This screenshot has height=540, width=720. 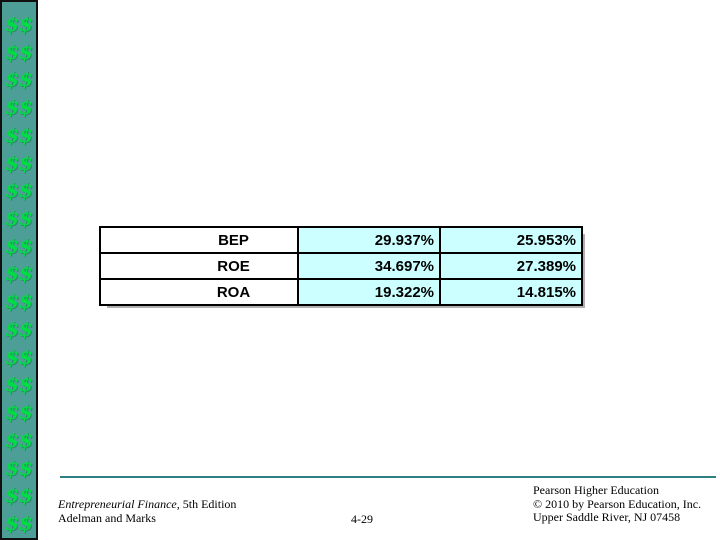 I want to click on publisher-copyright: © 2010 by Pearson Education, Inc., so click(x=617, y=503).